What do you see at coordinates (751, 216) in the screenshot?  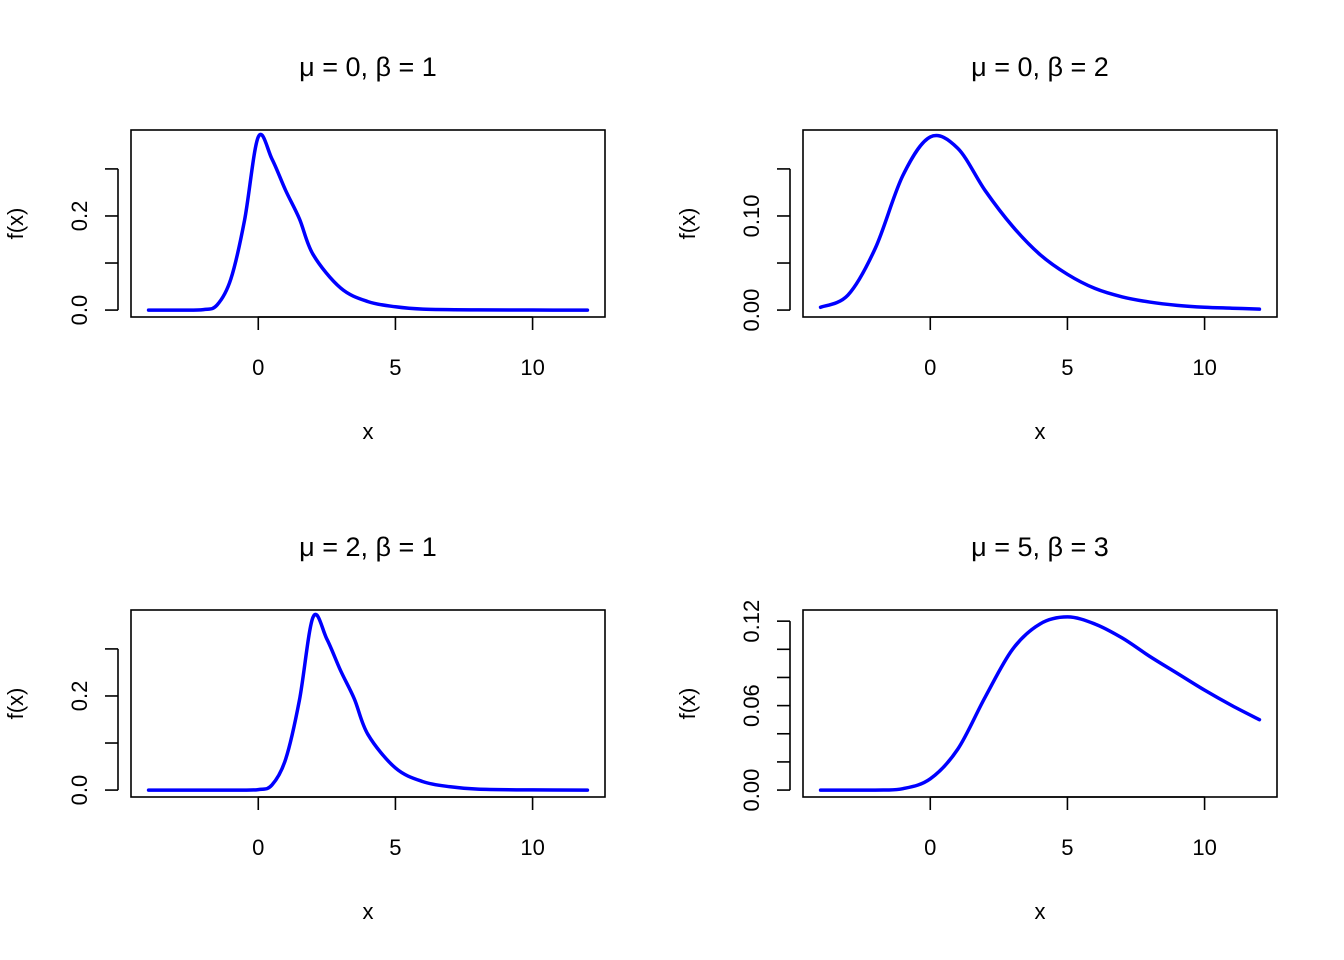 I see `y-tick-label: 0.10` at bounding box center [751, 216].